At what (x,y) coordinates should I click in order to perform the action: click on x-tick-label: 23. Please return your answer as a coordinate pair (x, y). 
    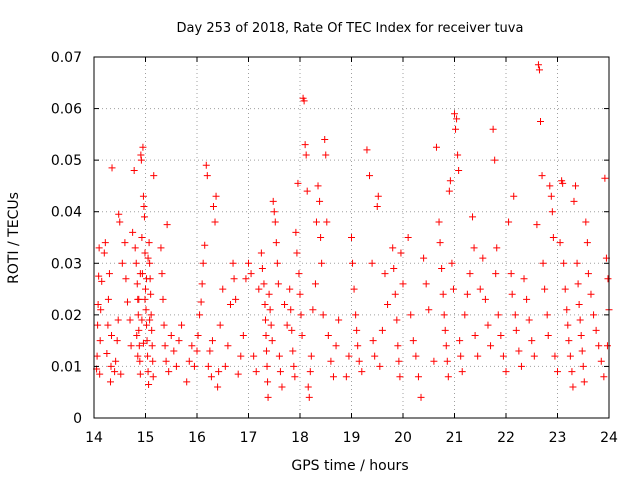
    Looking at the image, I should click on (558, 438).